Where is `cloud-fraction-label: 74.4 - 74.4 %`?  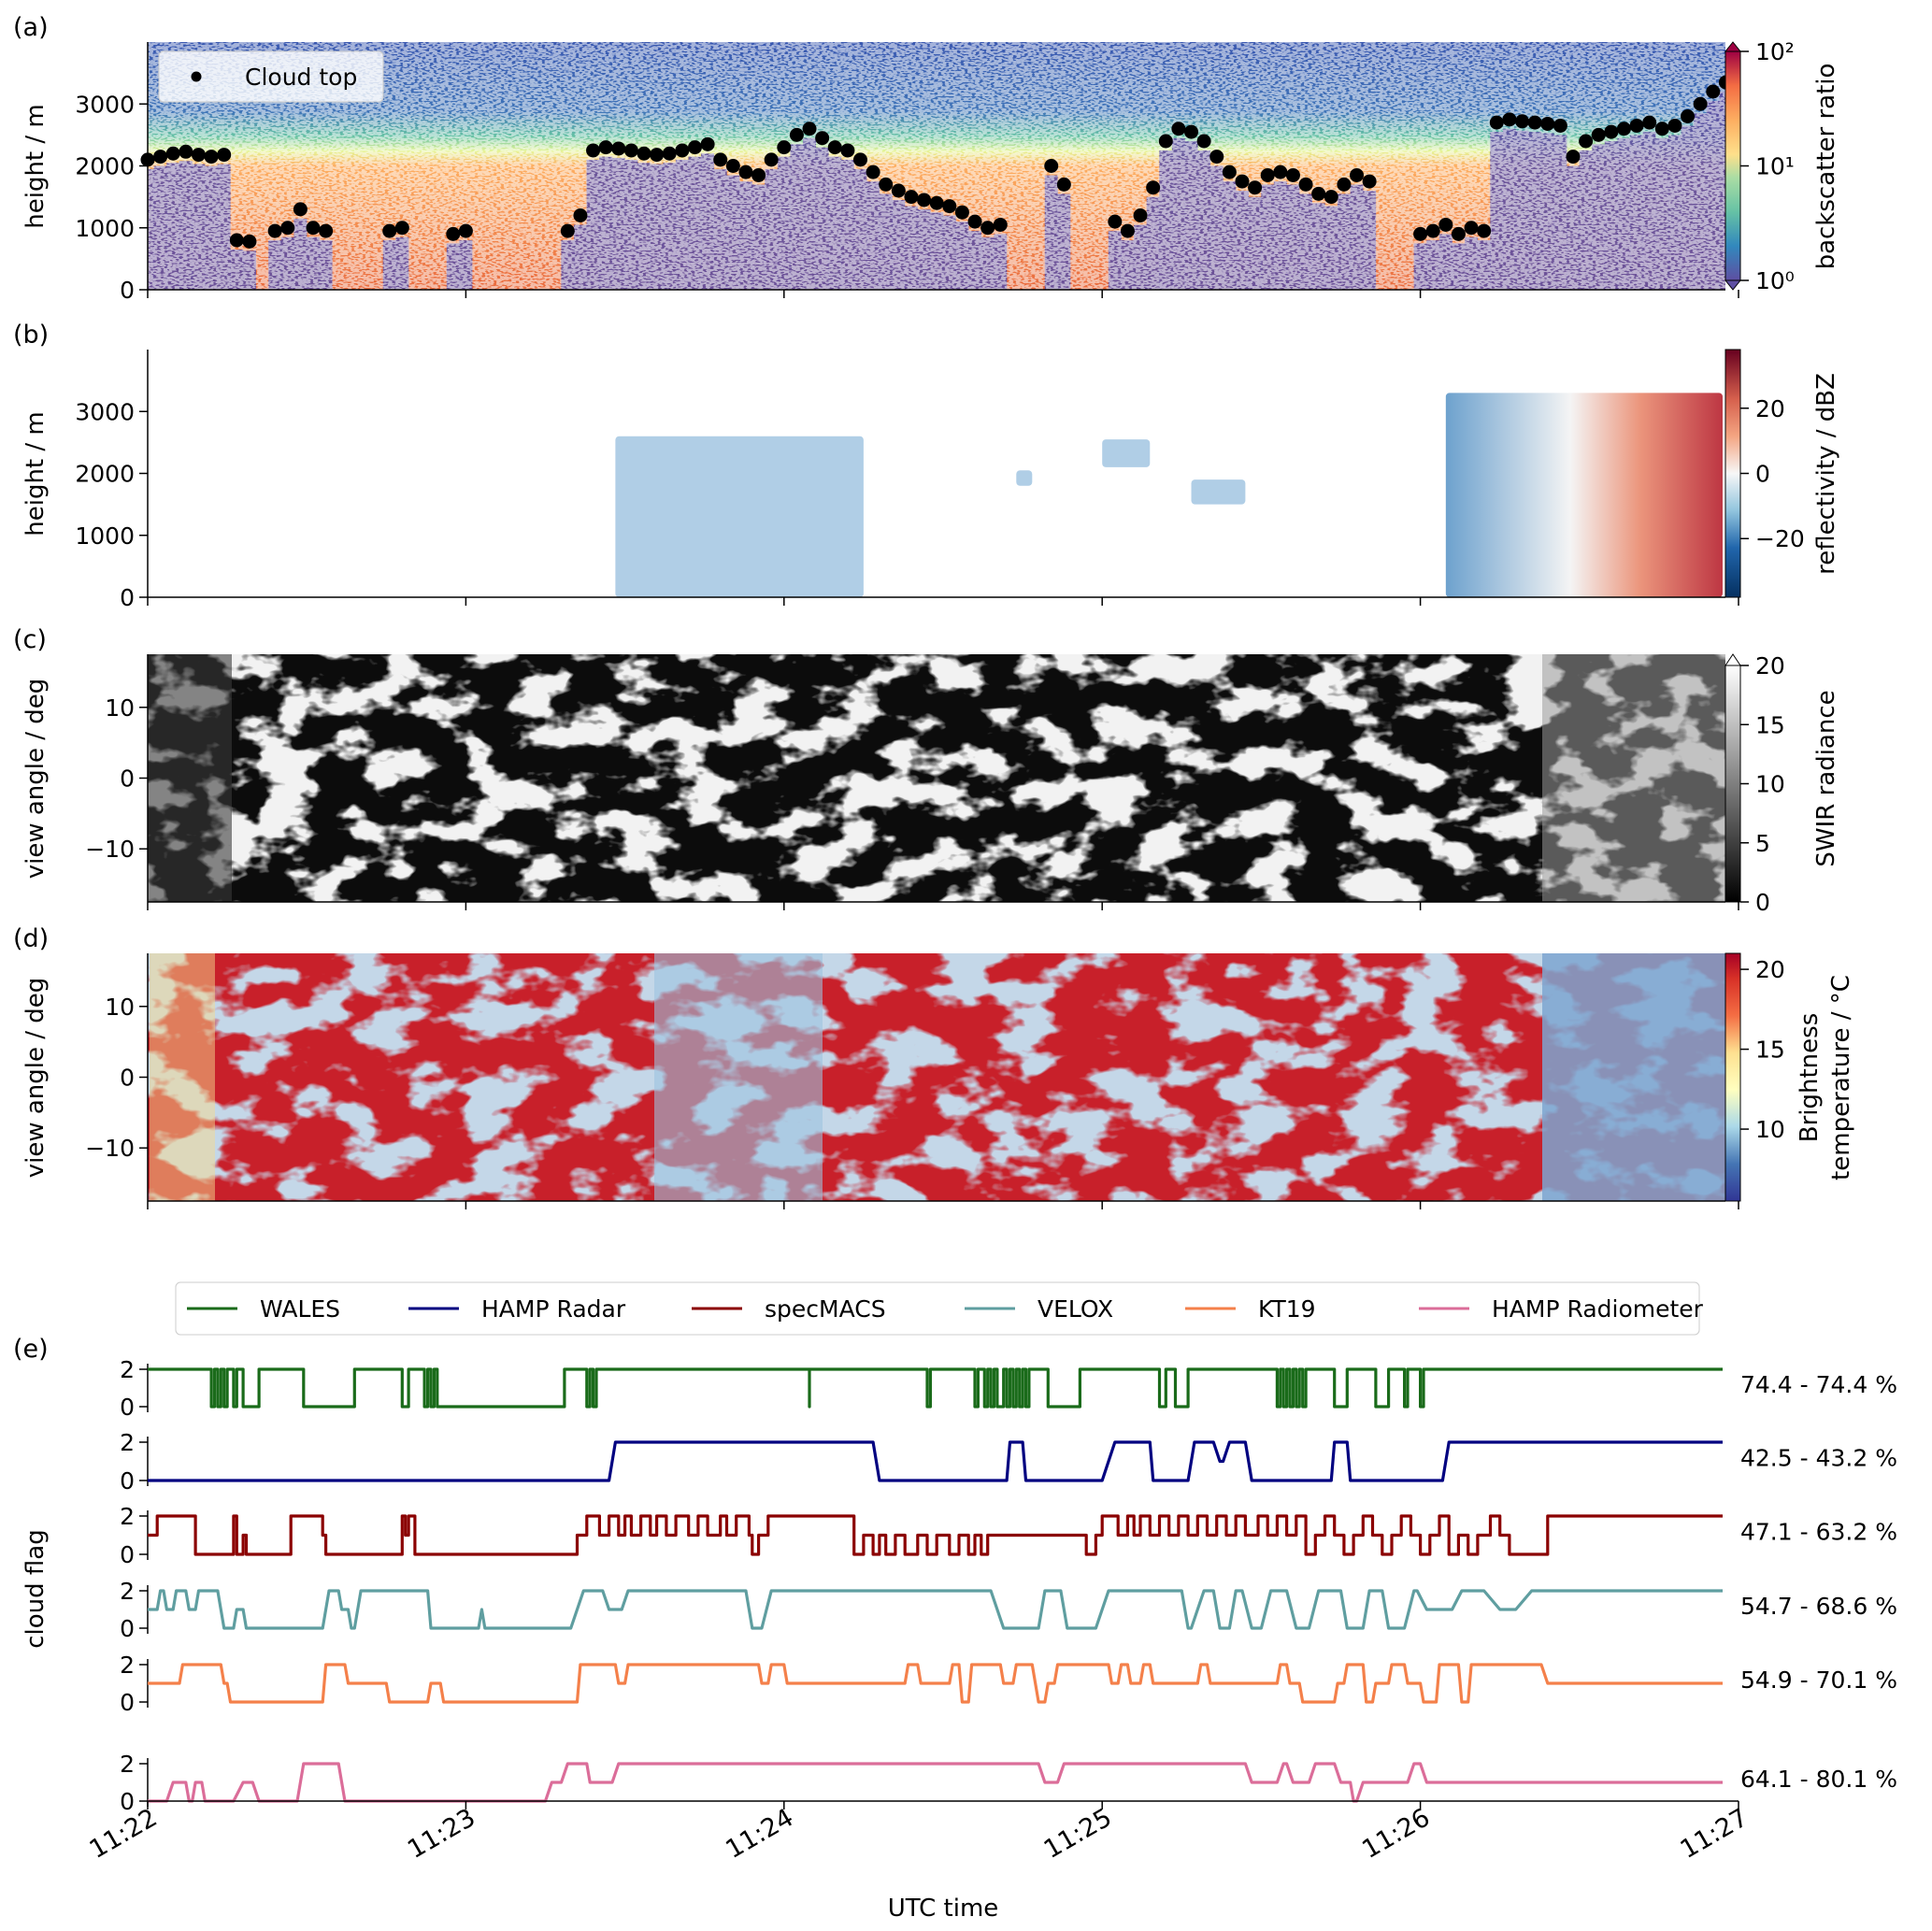 cloud-fraction-label: 74.4 - 74.4 % is located at coordinates (1818, 1384).